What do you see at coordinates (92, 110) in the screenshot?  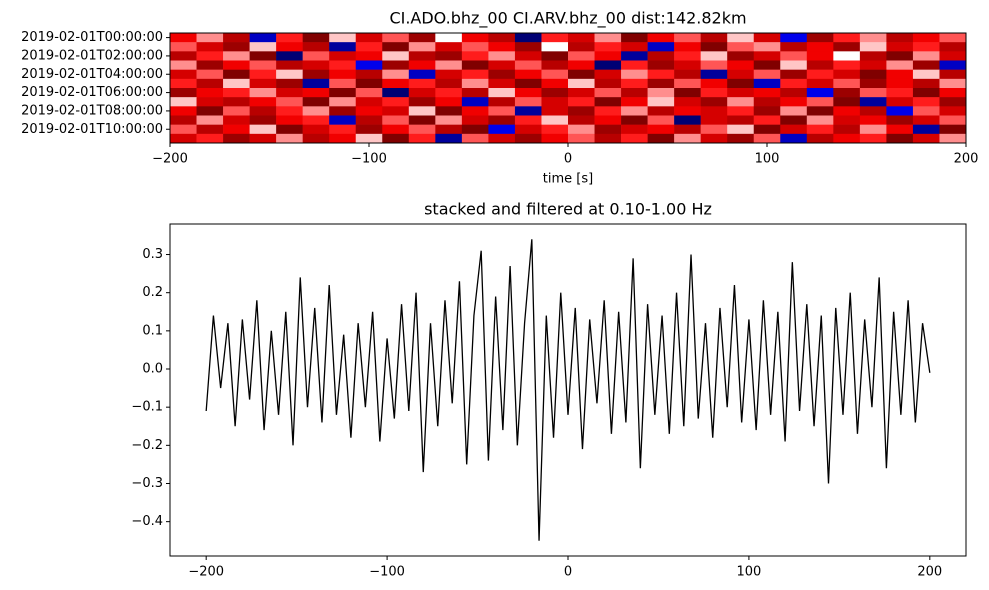 I see `y-tick-label: 2019-02-01T08:00:00` at bounding box center [92, 110].